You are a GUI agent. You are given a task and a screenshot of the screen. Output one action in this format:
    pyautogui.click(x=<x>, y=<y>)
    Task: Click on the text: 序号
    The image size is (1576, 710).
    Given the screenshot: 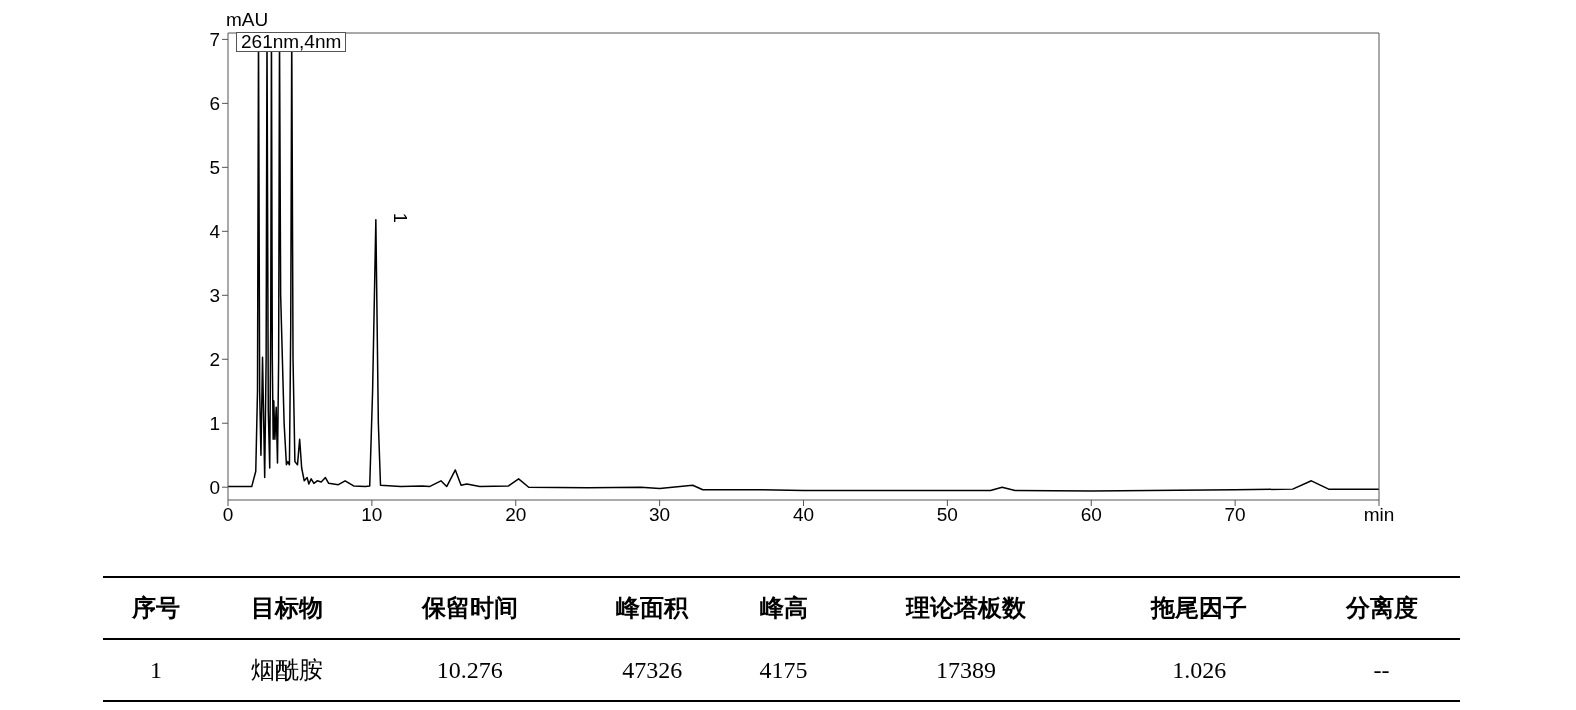 What is the action you would take?
    pyautogui.click(x=156, y=608)
    